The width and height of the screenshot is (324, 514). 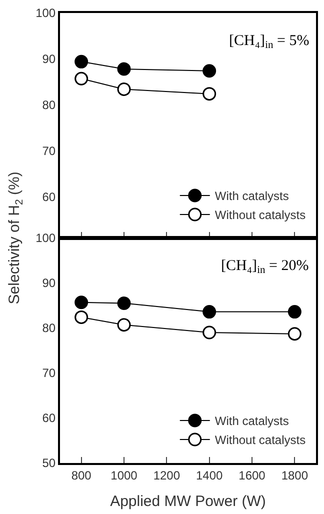 What do you see at coordinates (269, 42) in the screenshot?
I see `annotation: [CH₄]$_{in}$ = 5%` at bounding box center [269, 42].